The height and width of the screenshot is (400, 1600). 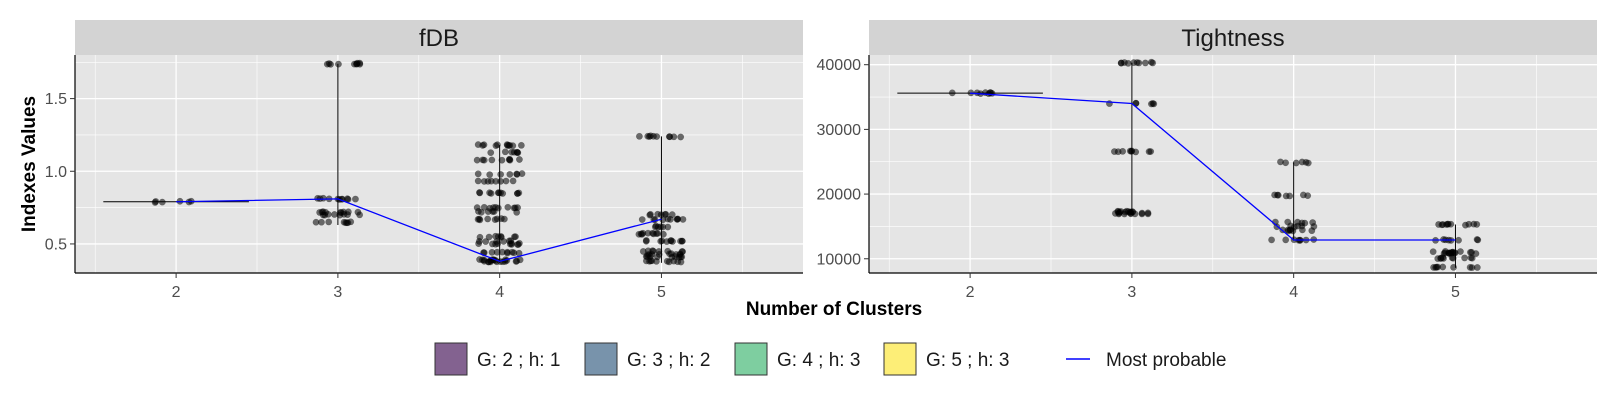 What do you see at coordinates (1233, 37) in the screenshot?
I see `panel-strip` at bounding box center [1233, 37].